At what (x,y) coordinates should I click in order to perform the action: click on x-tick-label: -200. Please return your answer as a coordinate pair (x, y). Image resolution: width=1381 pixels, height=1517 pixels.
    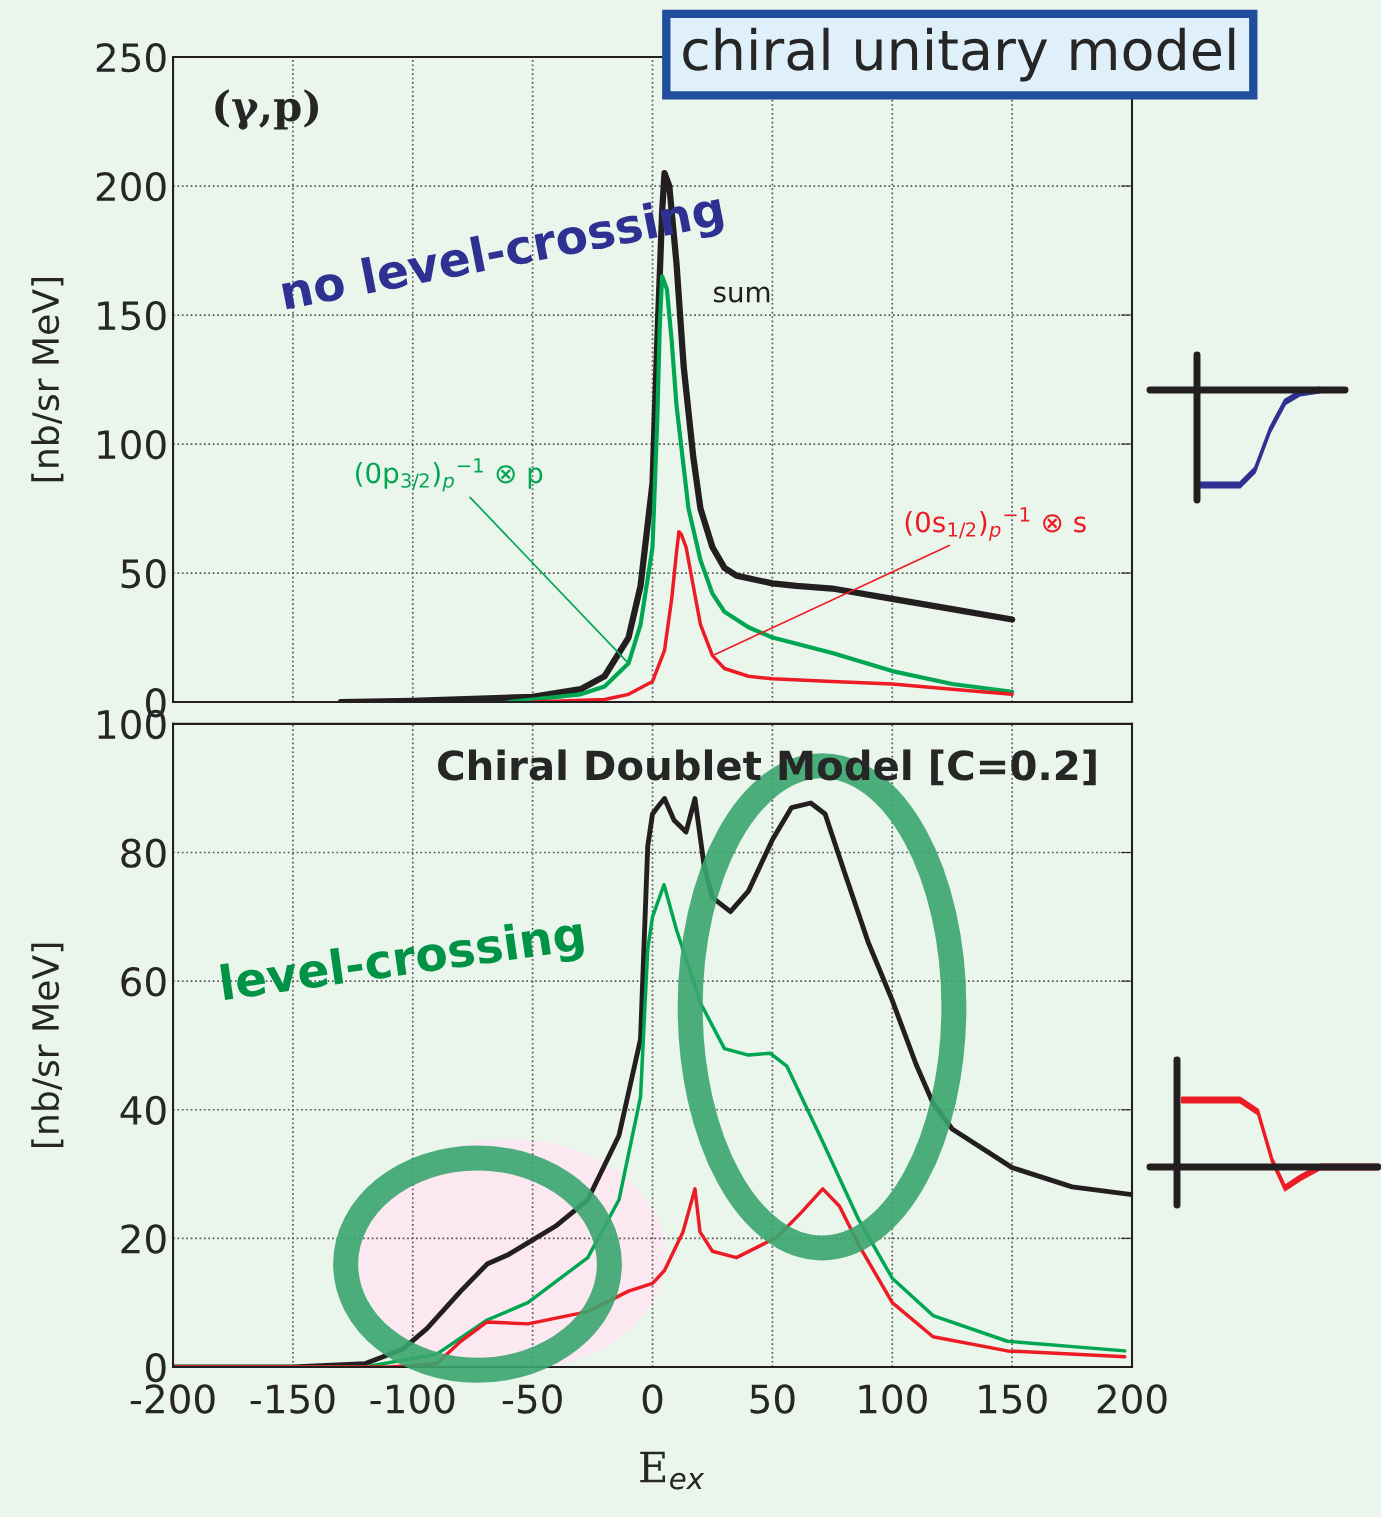
    Looking at the image, I should click on (172, 1399).